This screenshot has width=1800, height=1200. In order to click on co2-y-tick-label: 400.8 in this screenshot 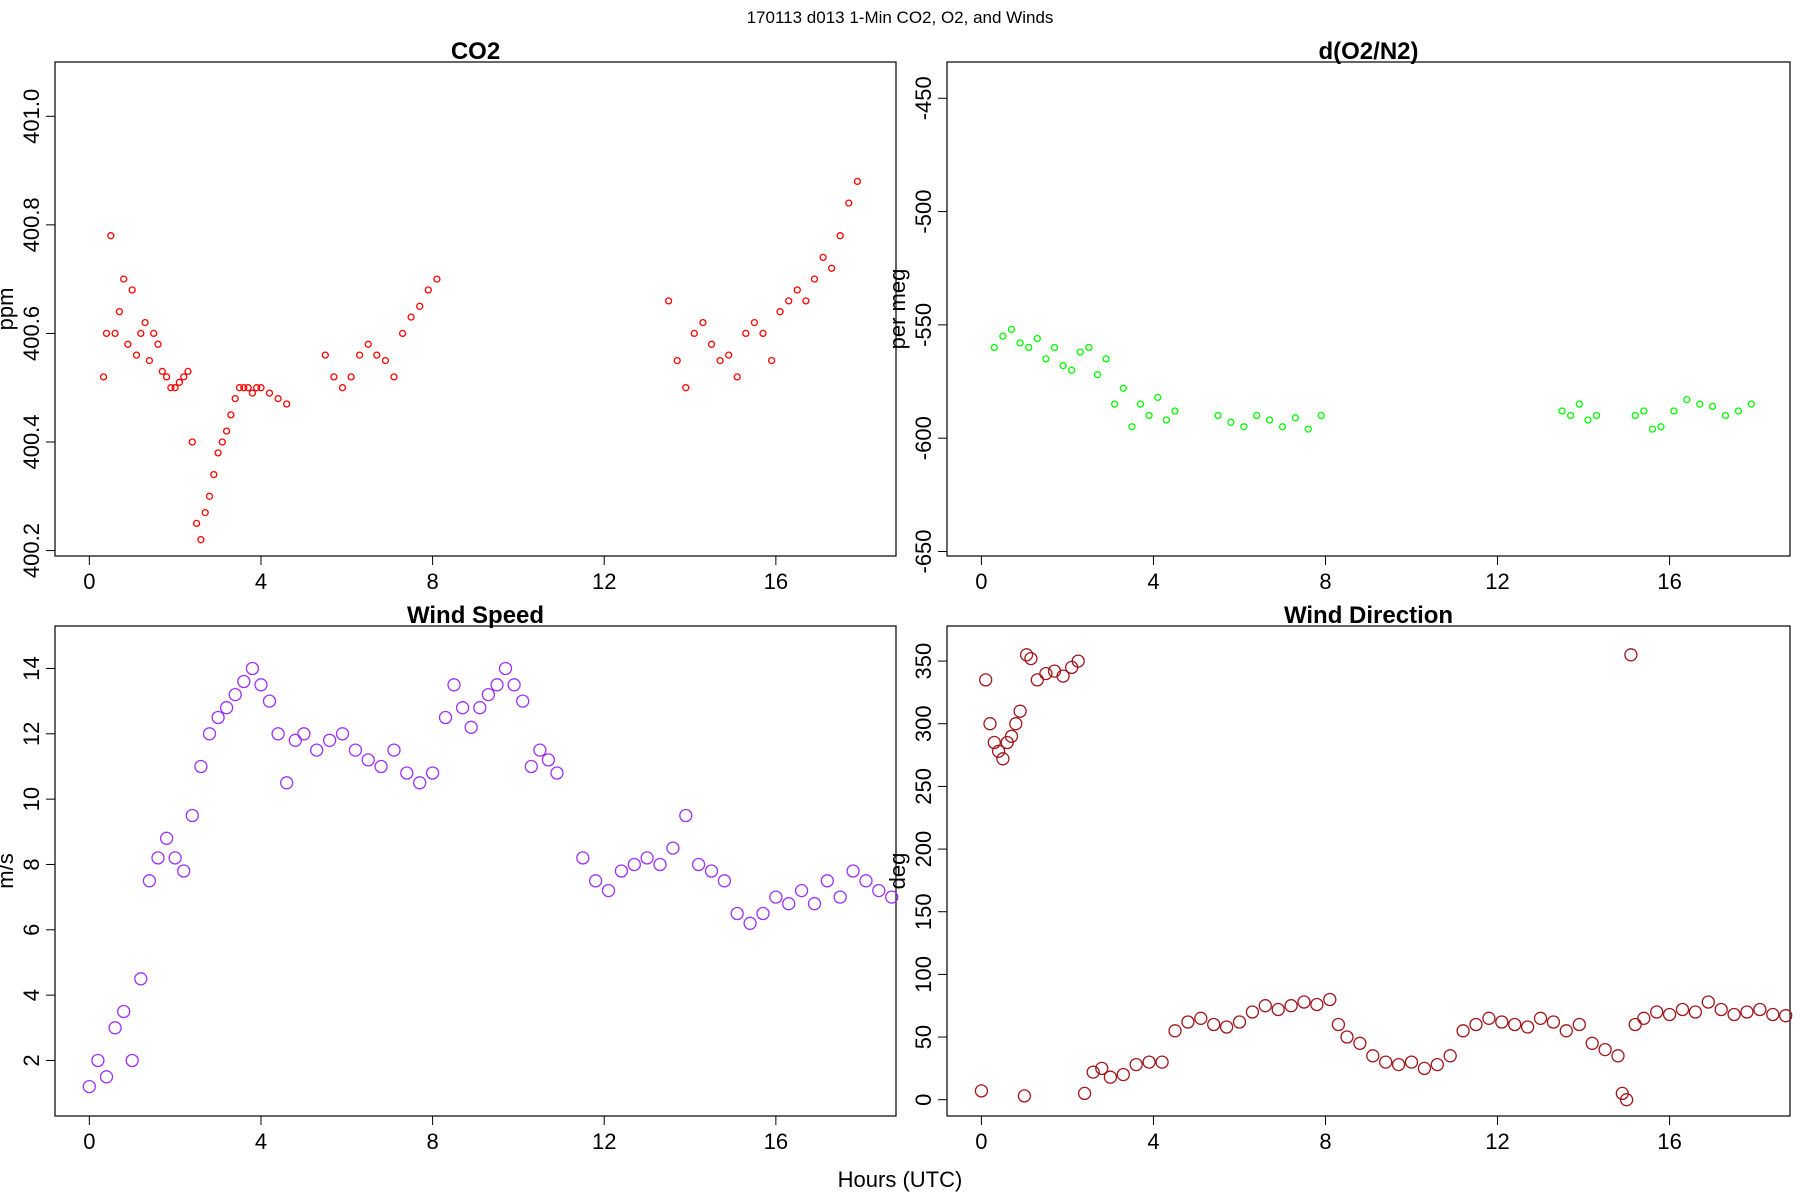, I will do `click(31, 224)`.